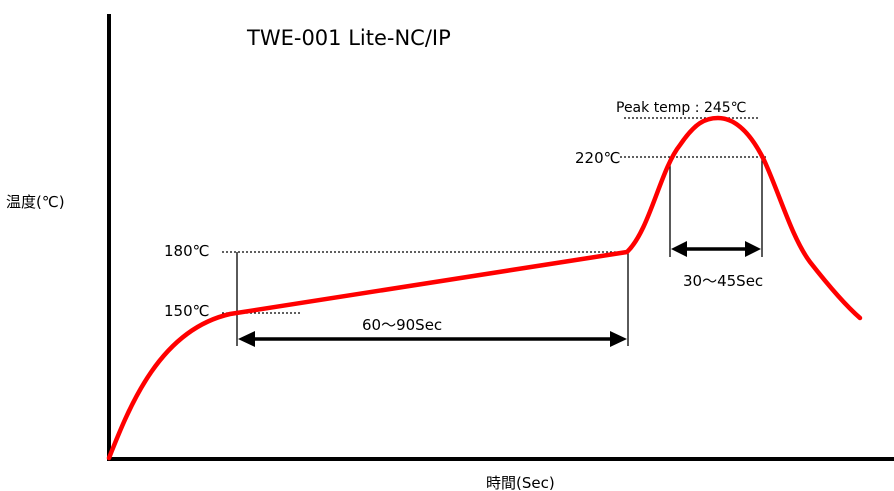 The width and height of the screenshot is (894, 491). I want to click on diagram-title: TWE-001 Lite-NC/IP, so click(348, 38).